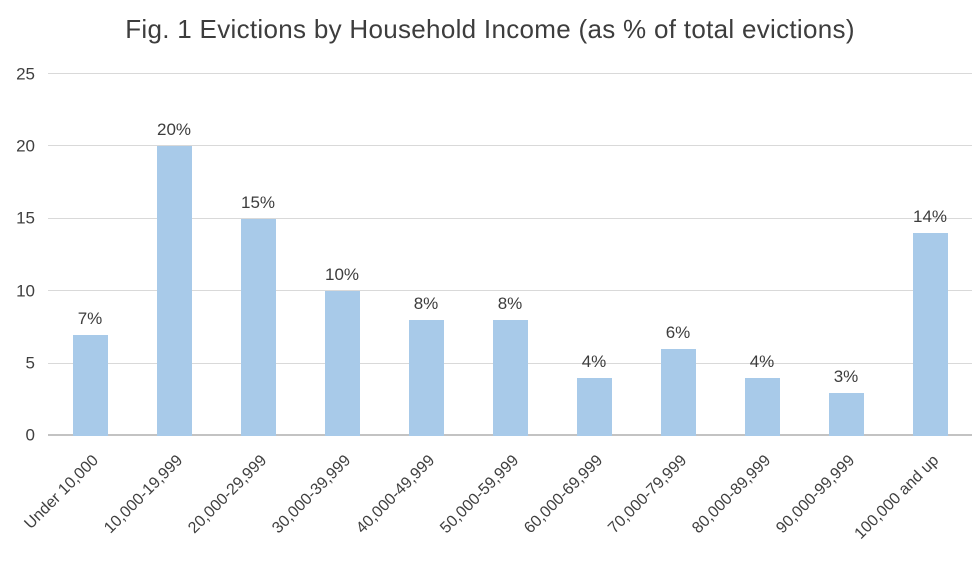 The image size is (980, 565). What do you see at coordinates (816, 494) in the screenshot?
I see `x-tick-label: 90,000-99,999` at bounding box center [816, 494].